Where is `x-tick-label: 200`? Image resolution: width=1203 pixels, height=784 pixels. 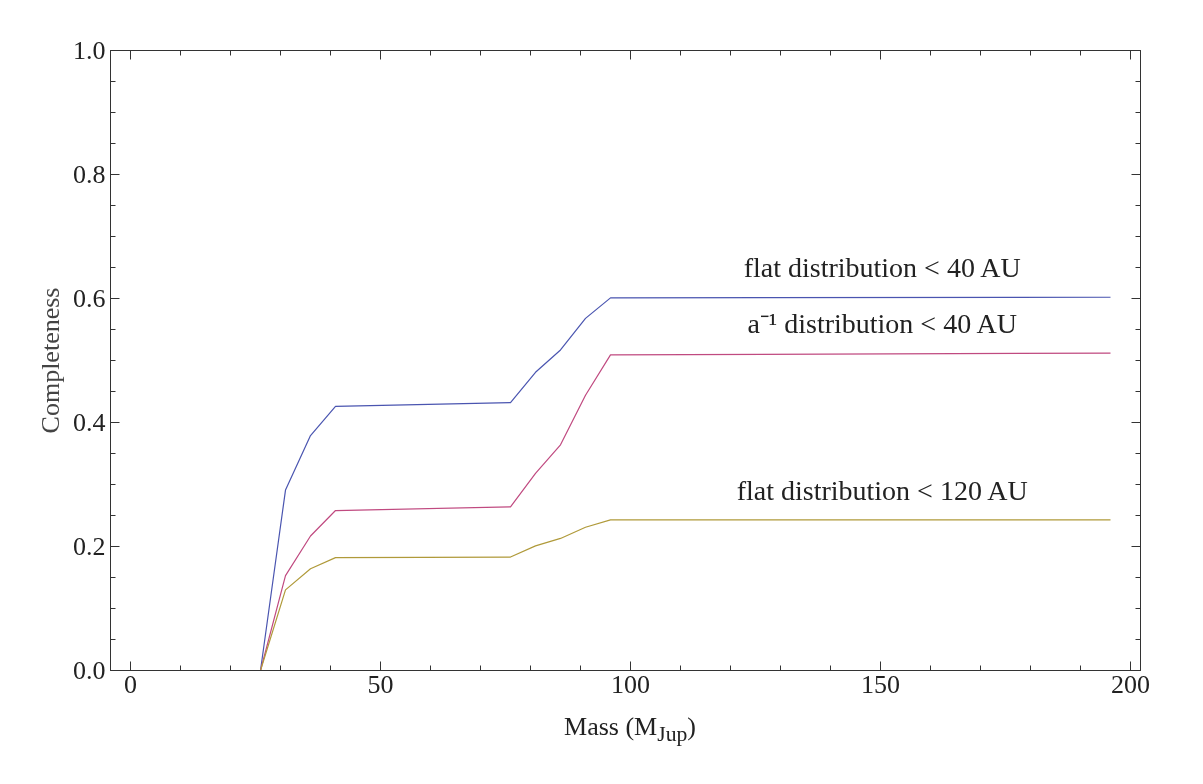 x-tick-label: 200 is located at coordinates (1130, 684).